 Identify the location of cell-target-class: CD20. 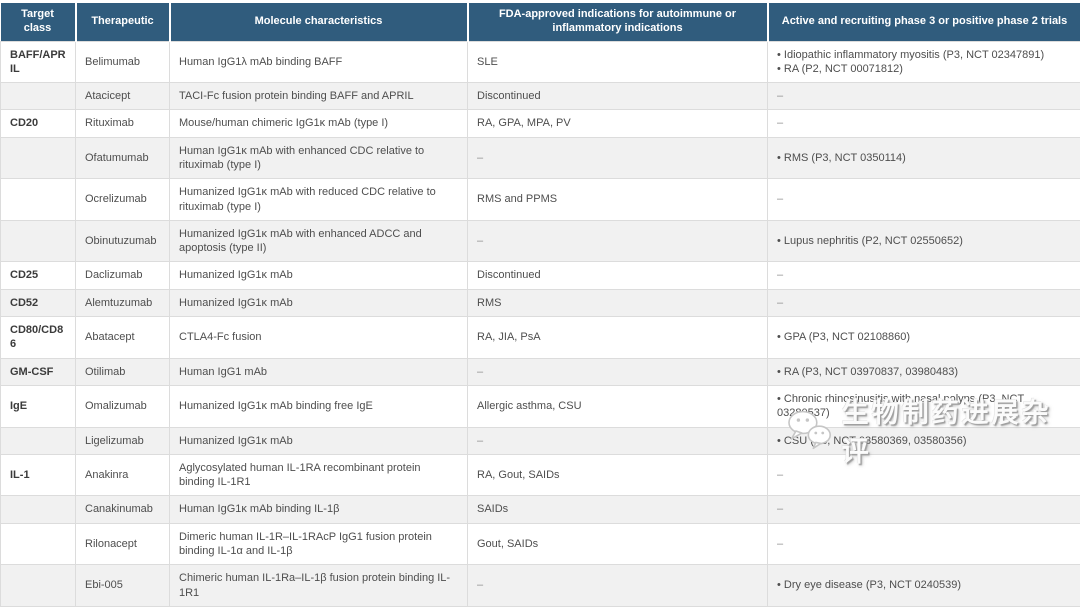
(38, 123).